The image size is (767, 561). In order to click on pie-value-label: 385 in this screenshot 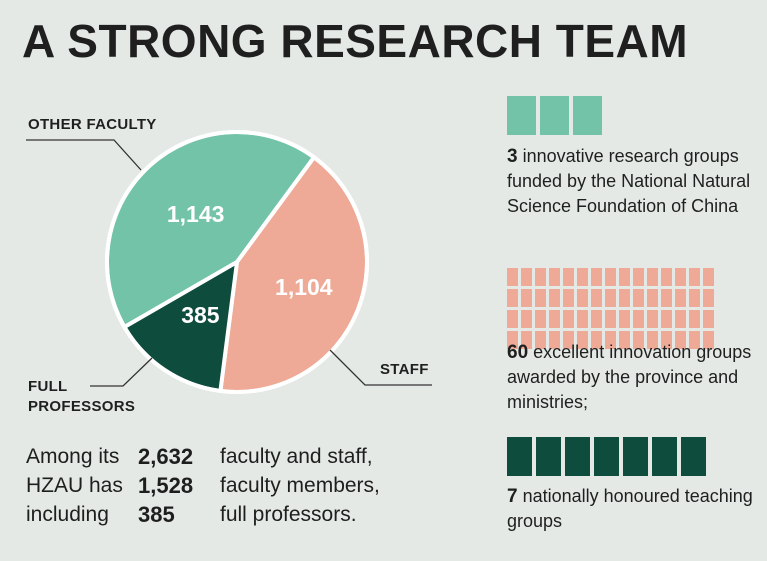, I will do `click(200, 315)`.